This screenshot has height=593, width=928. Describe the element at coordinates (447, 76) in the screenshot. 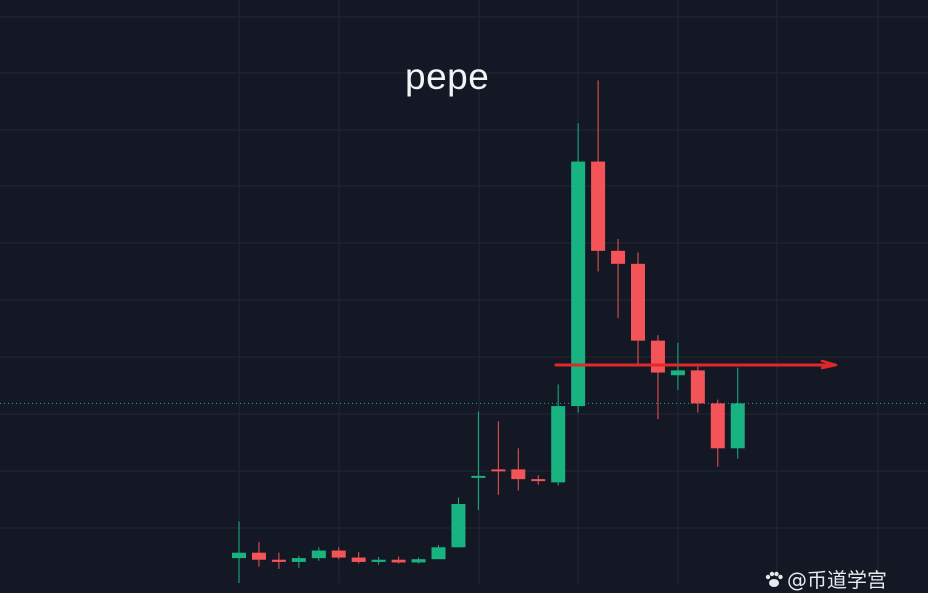

I see `chart-title: pepe` at that location.